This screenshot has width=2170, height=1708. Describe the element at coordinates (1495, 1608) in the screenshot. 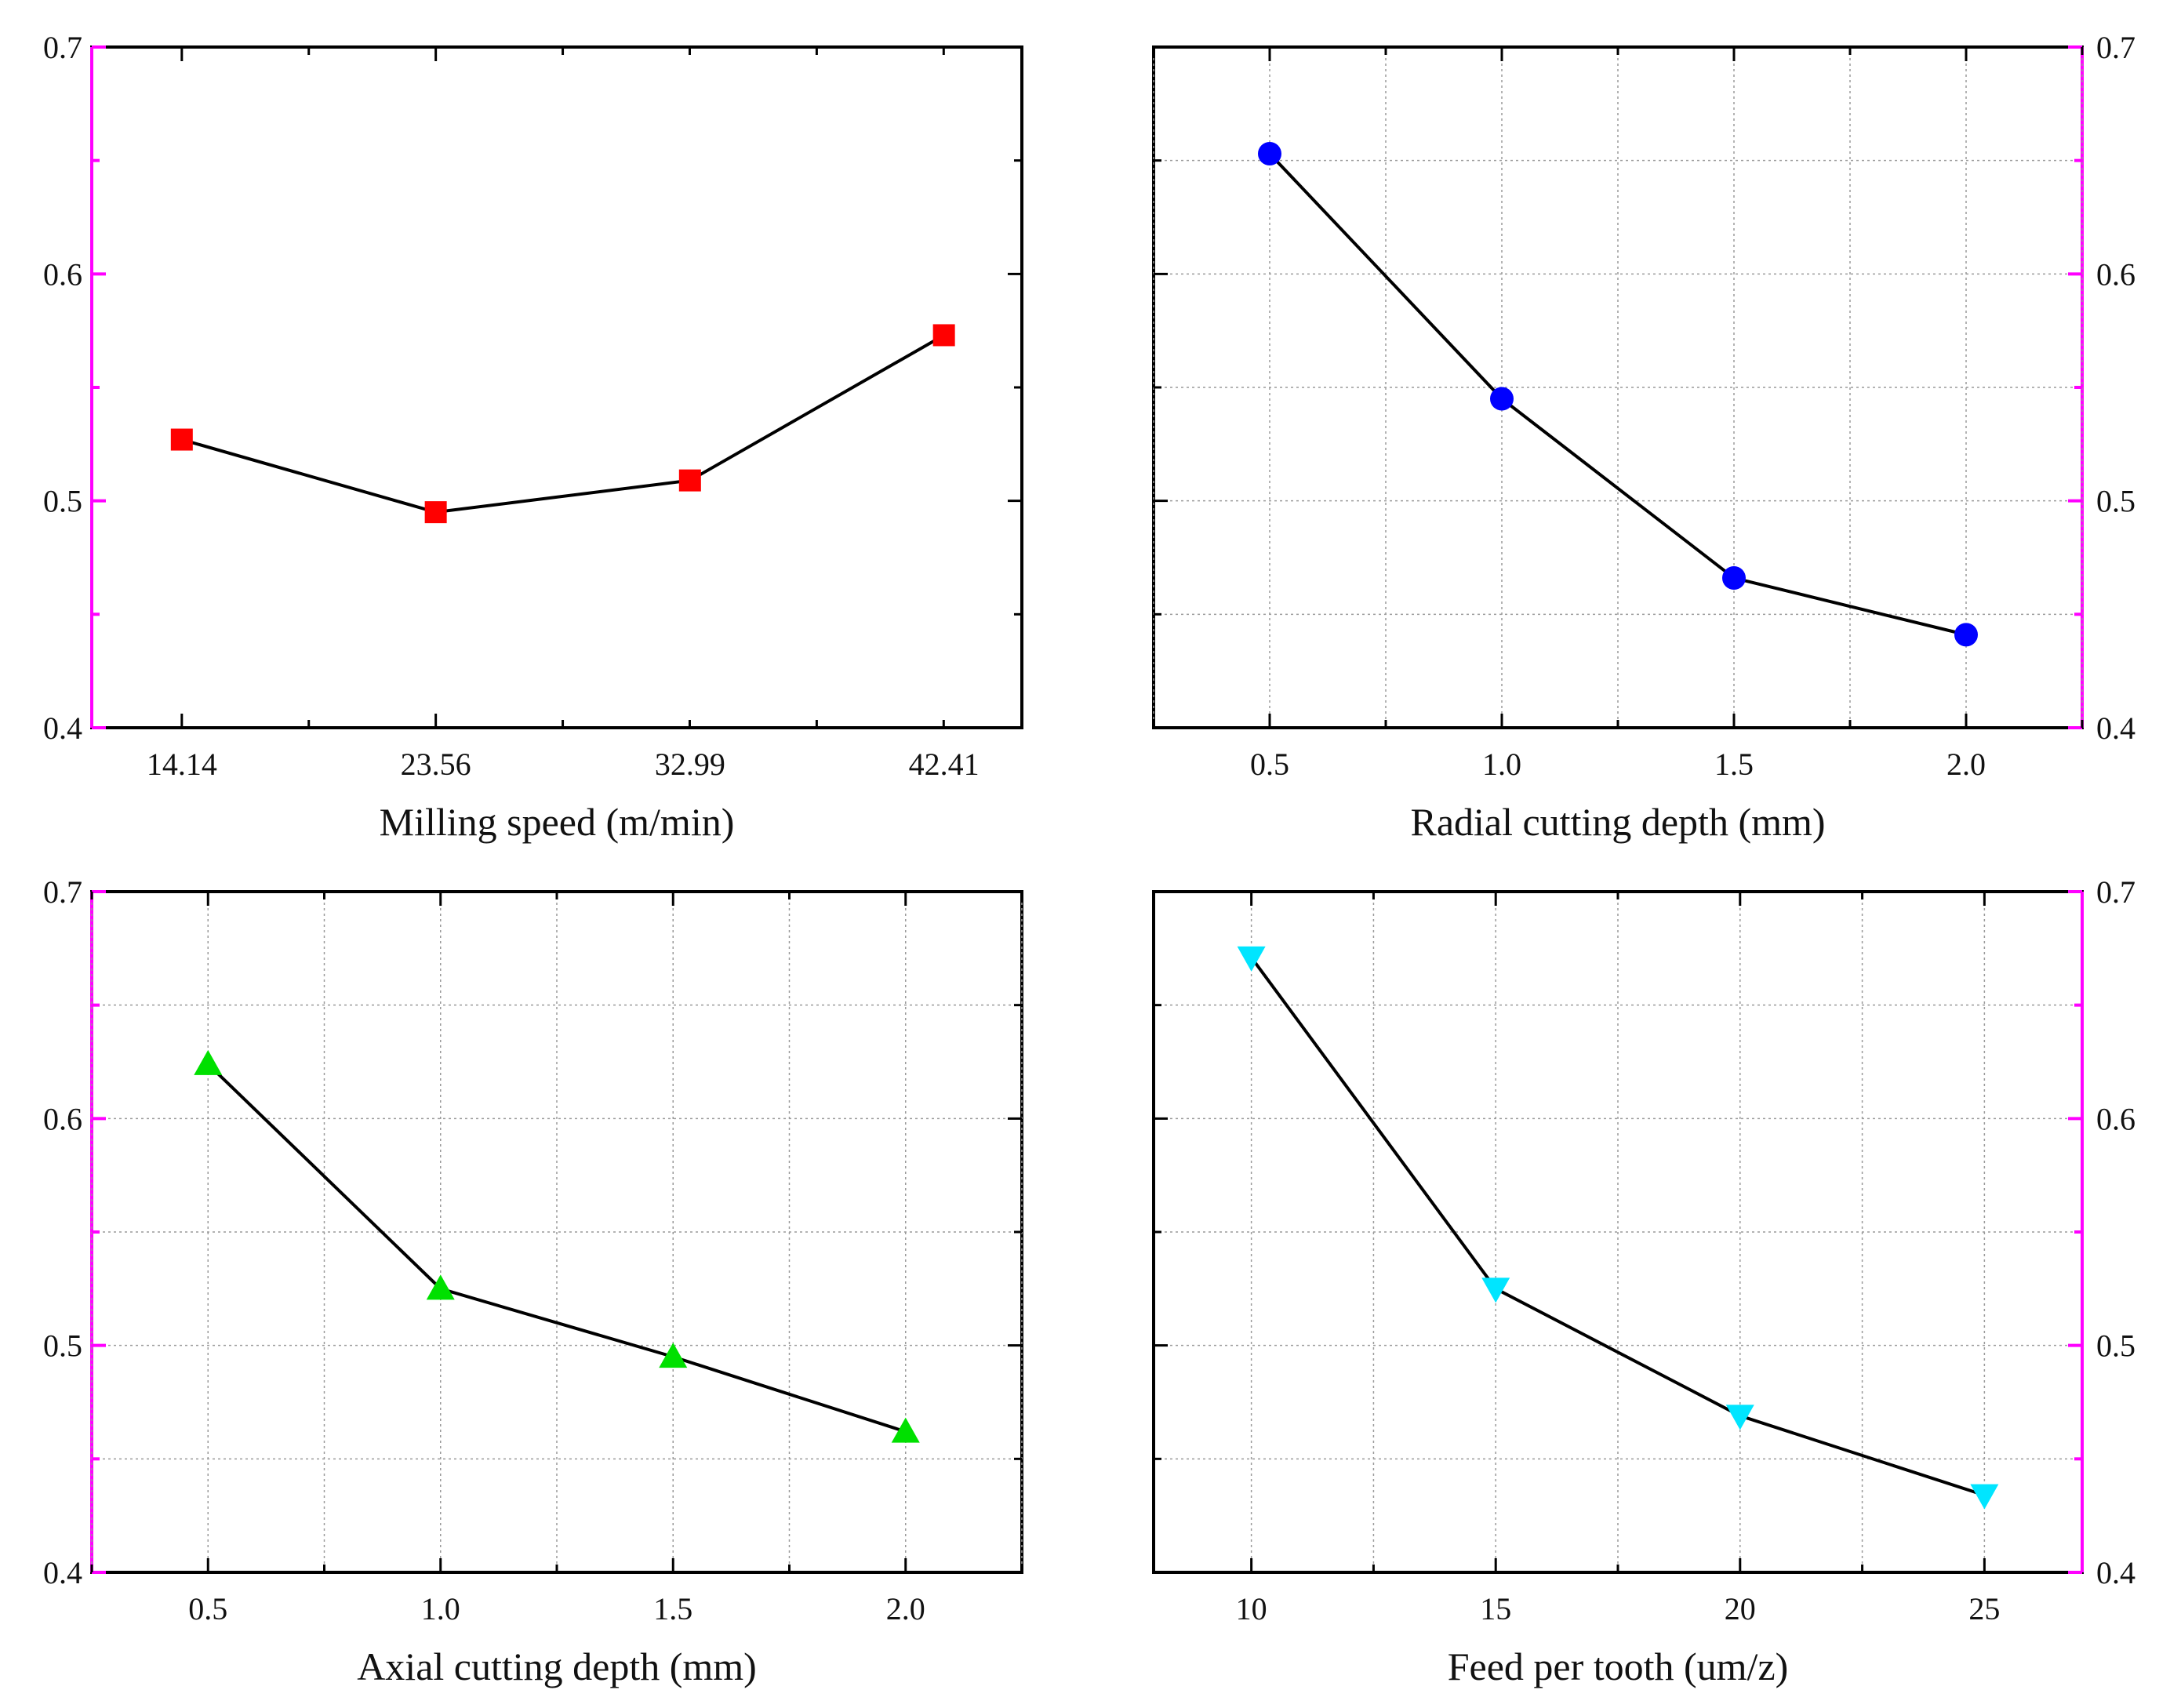

I see `x-tick-label: 15` at that location.